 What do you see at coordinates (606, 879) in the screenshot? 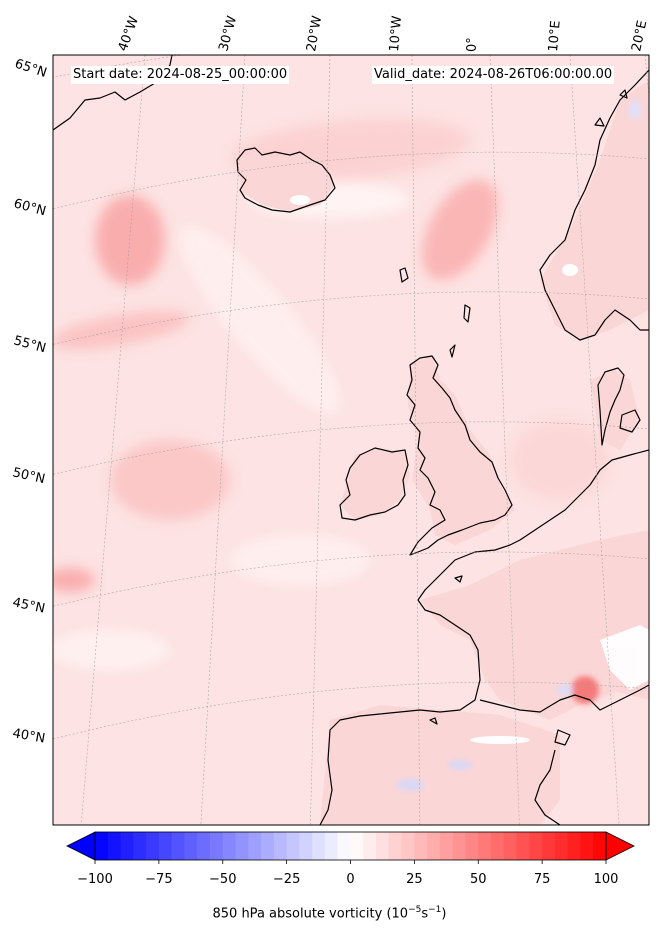
I see `colorbar-tick-label: 100` at bounding box center [606, 879].